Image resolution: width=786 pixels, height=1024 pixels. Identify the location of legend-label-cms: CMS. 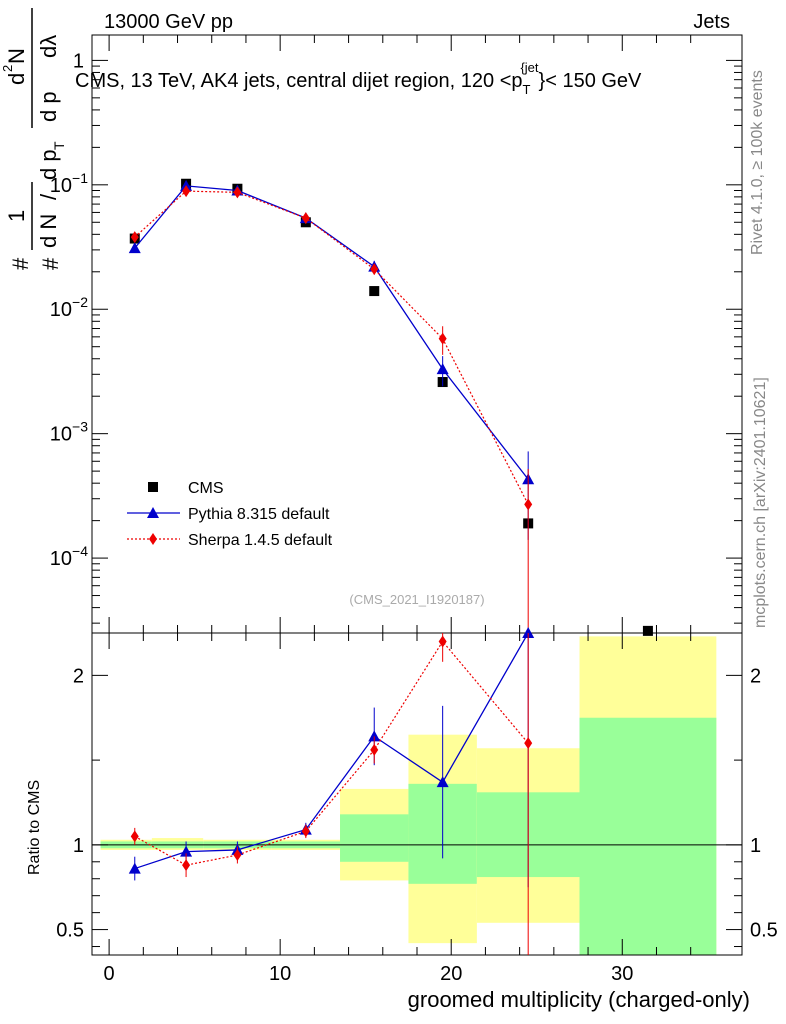
(206, 488).